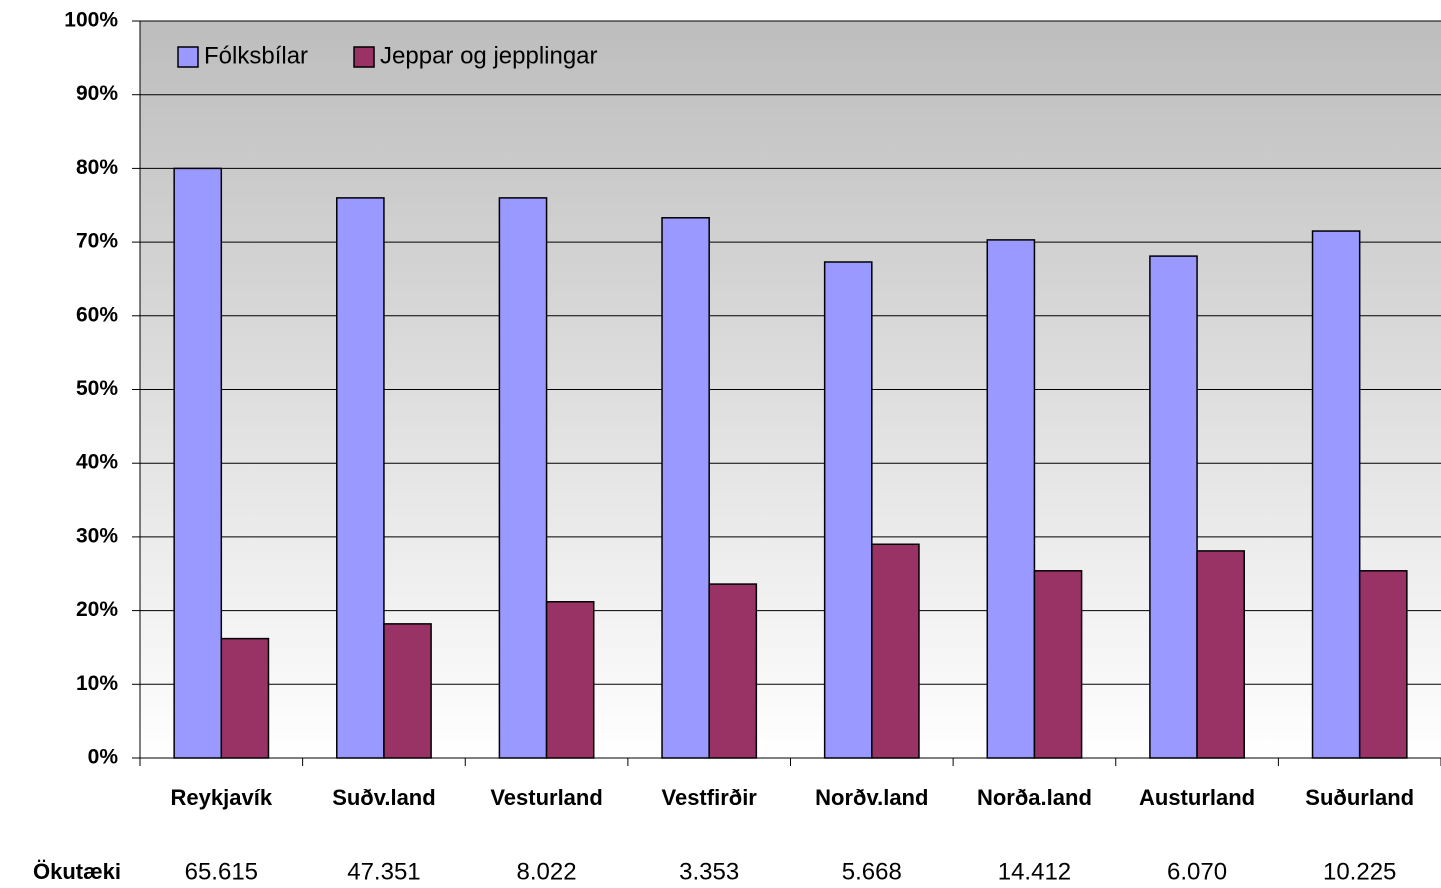  Describe the element at coordinates (709, 871) in the screenshot. I see `row-value: 3.353` at that location.